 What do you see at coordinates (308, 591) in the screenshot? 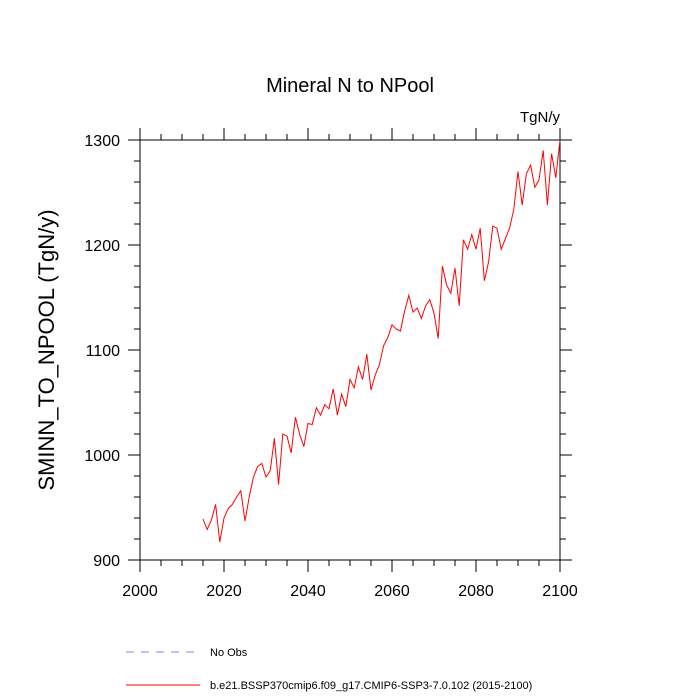
I see `x-tick-label: 2040` at bounding box center [308, 591].